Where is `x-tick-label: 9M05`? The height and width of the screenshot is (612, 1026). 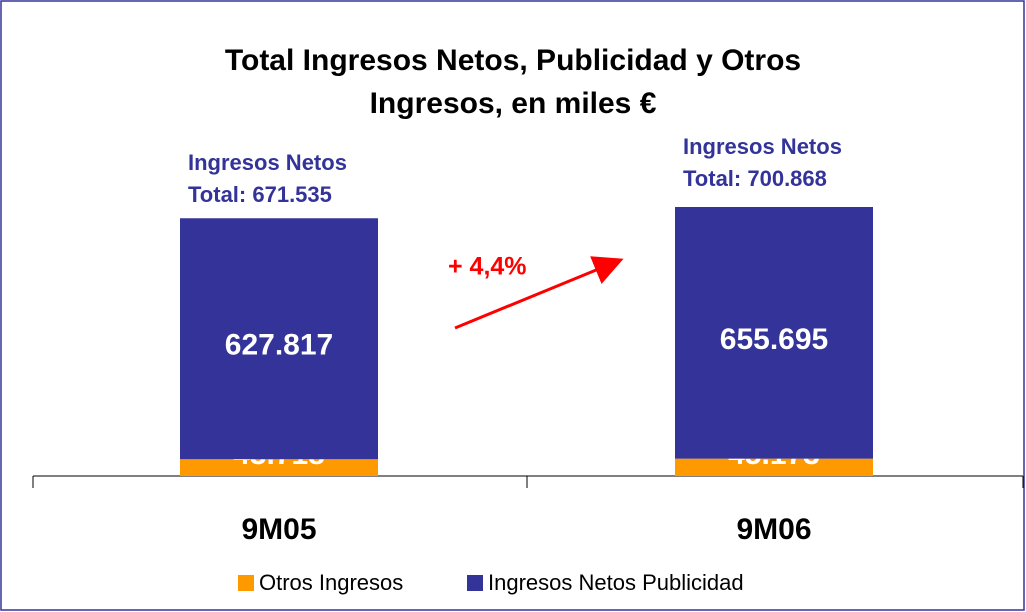
x-tick-label: 9M05 is located at coordinates (278, 529).